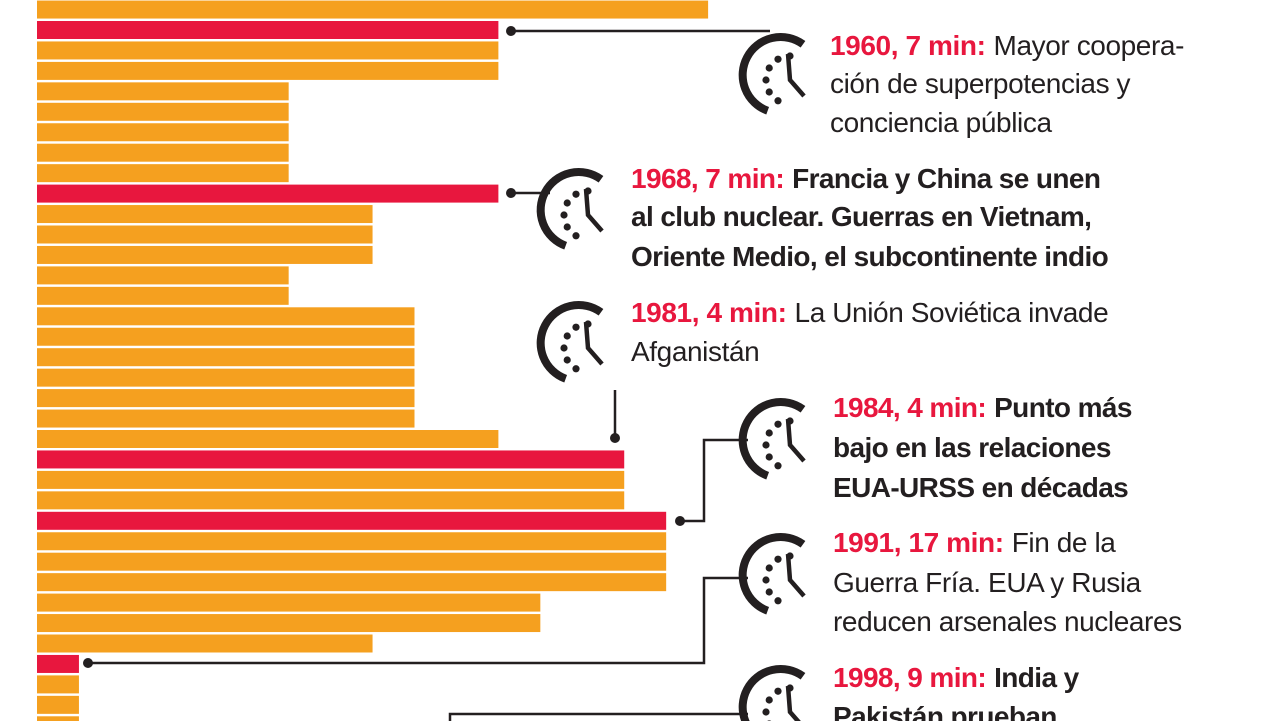 This screenshot has height=721, width=1281. I want to click on annotation-line: 1960, 7 min: Mayor coopera-, so click(1007, 45).